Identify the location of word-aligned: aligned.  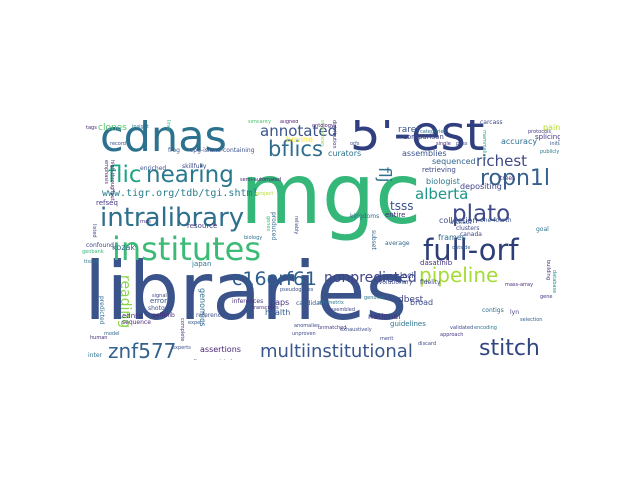
(289, 122).